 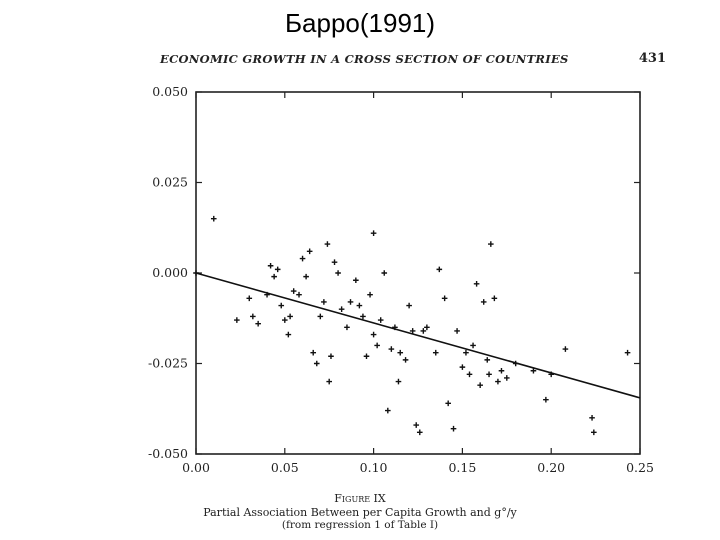 What do you see at coordinates (170, 91) in the screenshot?
I see `y-tick-label: 0.050` at bounding box center [170, 91].